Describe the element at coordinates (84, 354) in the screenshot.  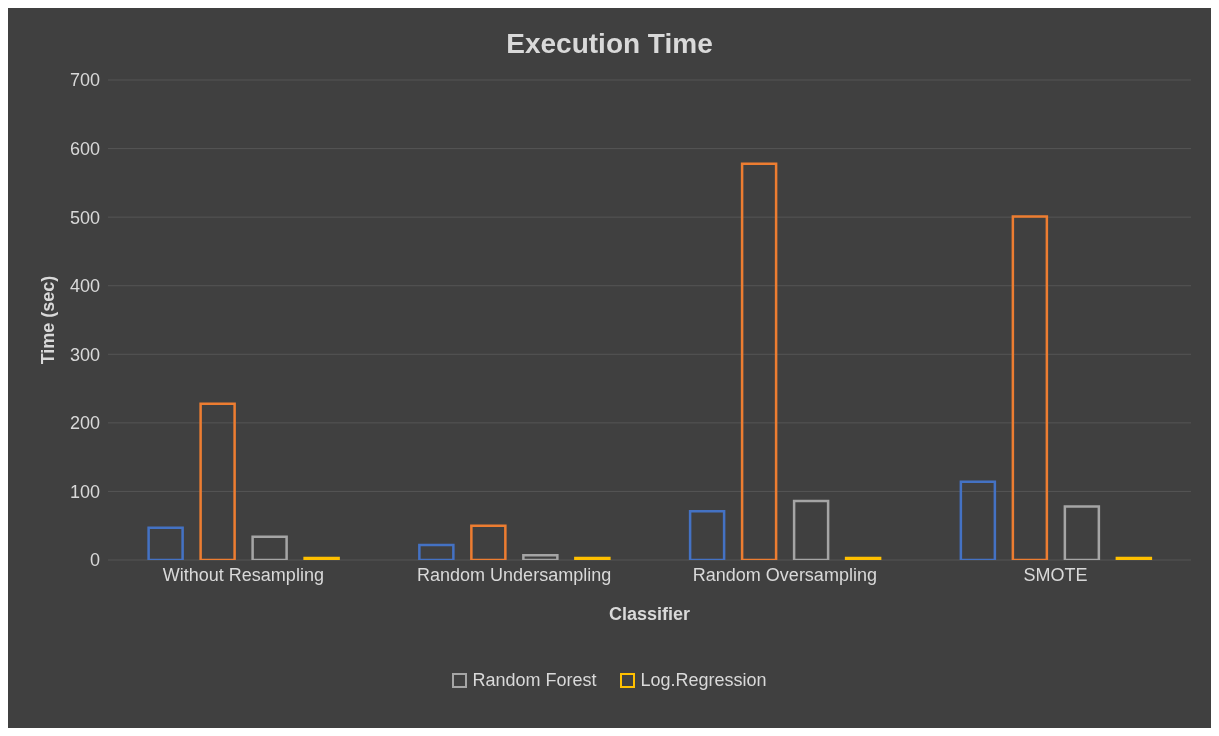
I see `y-tick-label: 300` at that location.